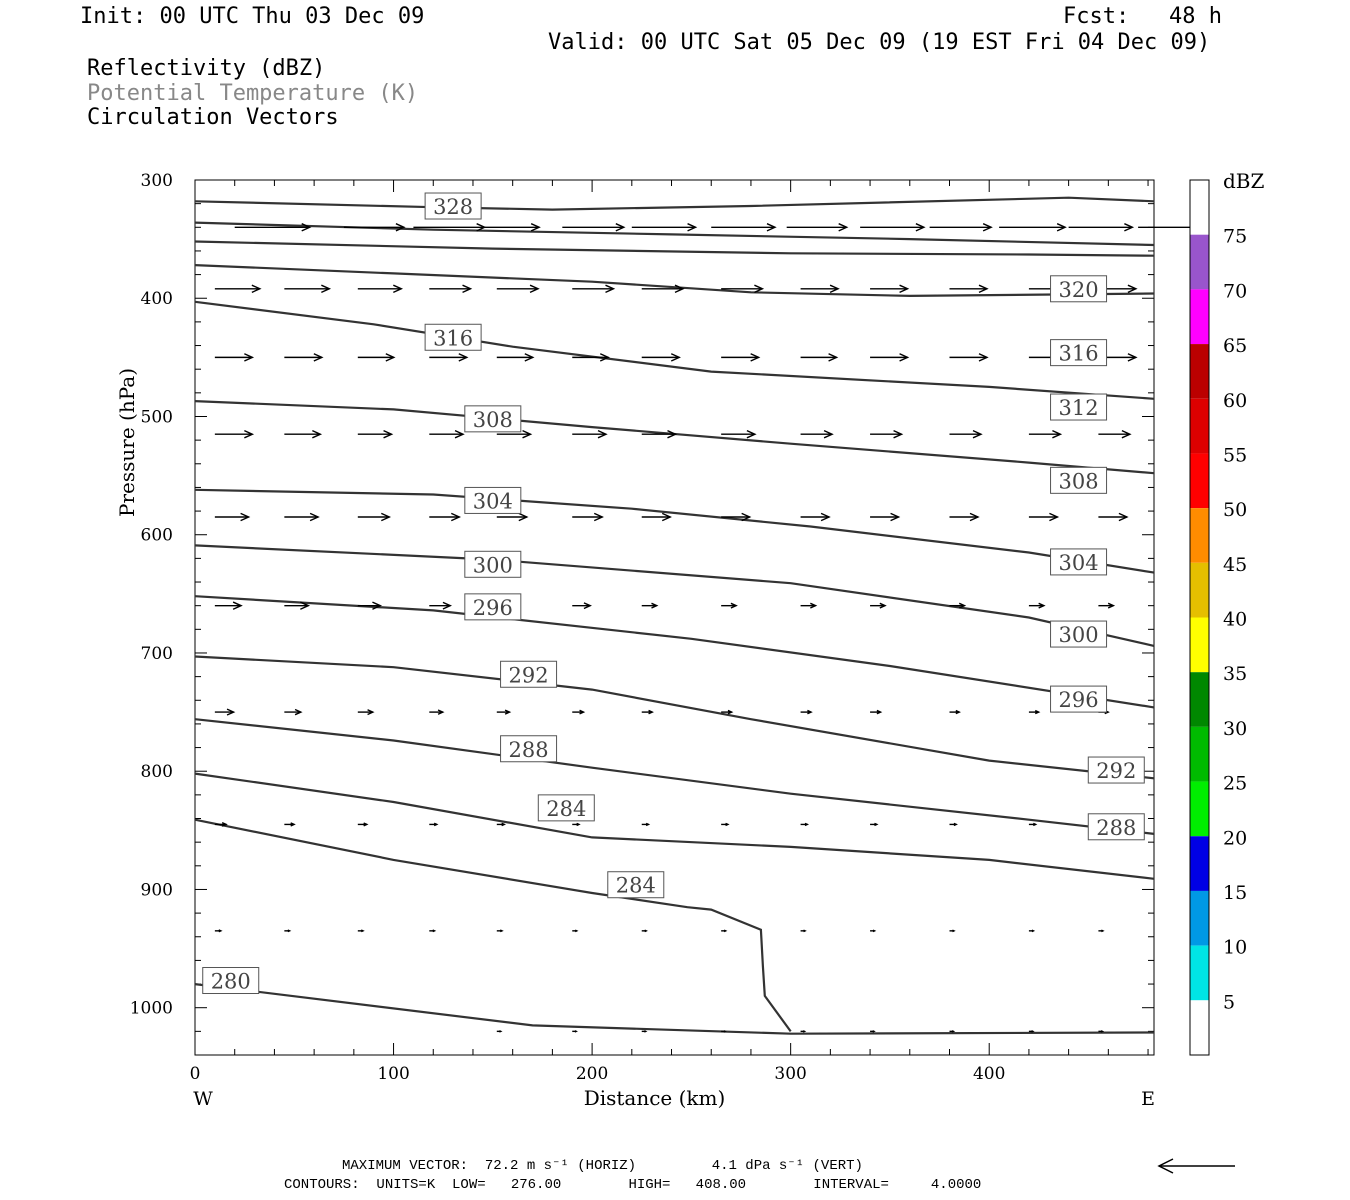 This screenshot has height=1200, width=1350. What do you see at coordinates (1235, 674) in the screenshot?
I see `colorbar-tick-label: 35` at bounding box center [1235, 674].